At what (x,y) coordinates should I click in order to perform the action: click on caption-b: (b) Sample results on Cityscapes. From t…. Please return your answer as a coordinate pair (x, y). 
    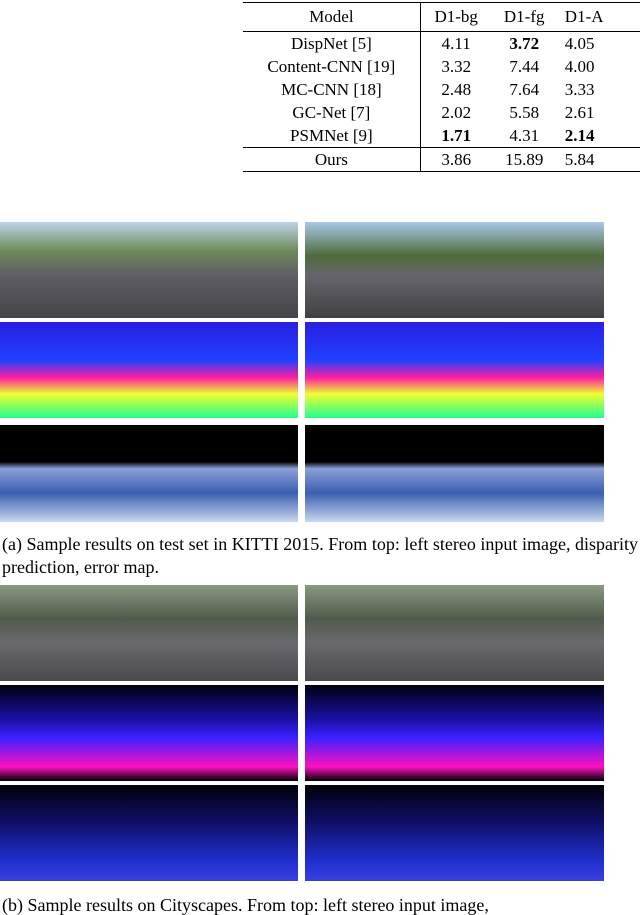
    Looking at the image, I should click on (245, 905).